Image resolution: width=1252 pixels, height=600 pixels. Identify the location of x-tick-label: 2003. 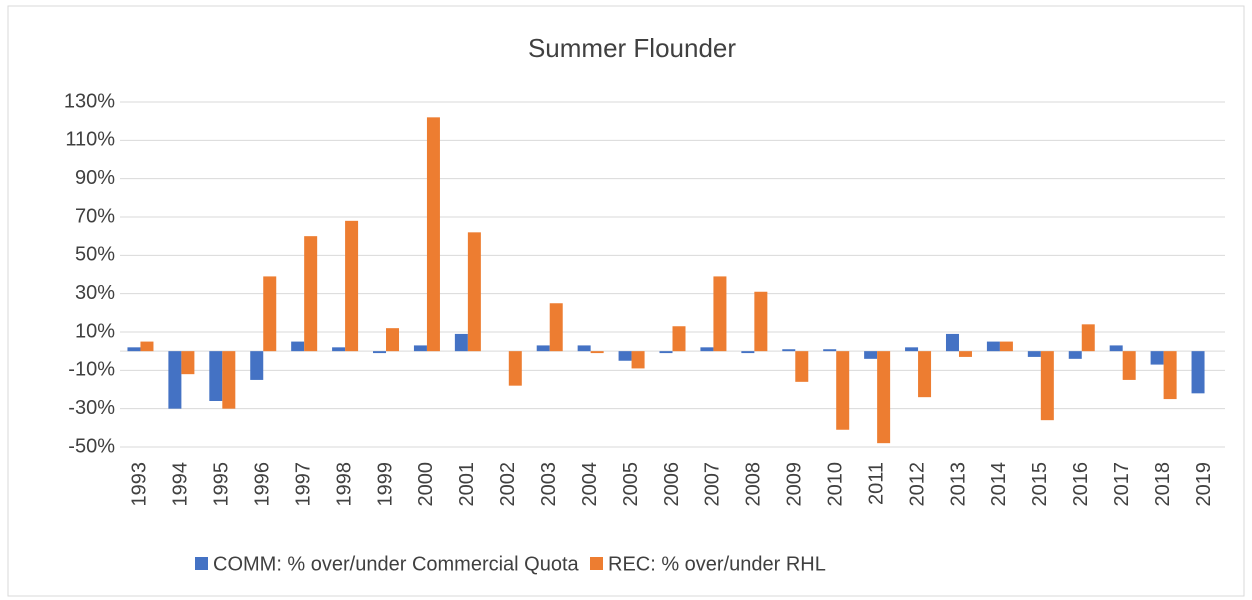
(549, 484).